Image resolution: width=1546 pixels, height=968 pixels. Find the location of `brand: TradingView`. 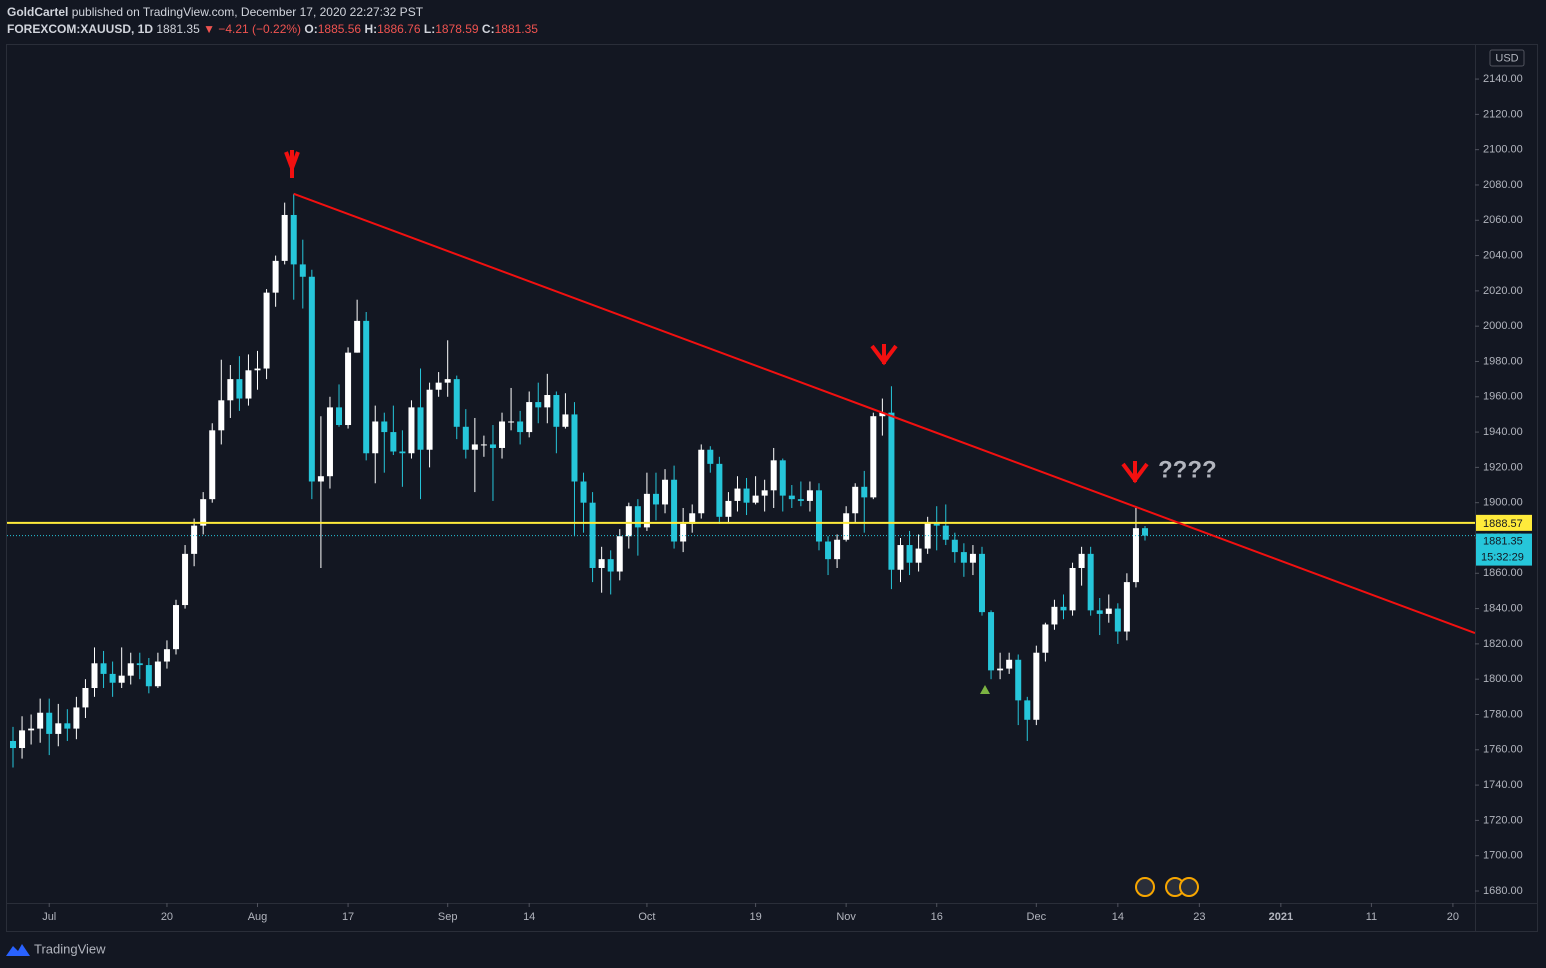

brand: TradingView is located at coordinates (70, 948).